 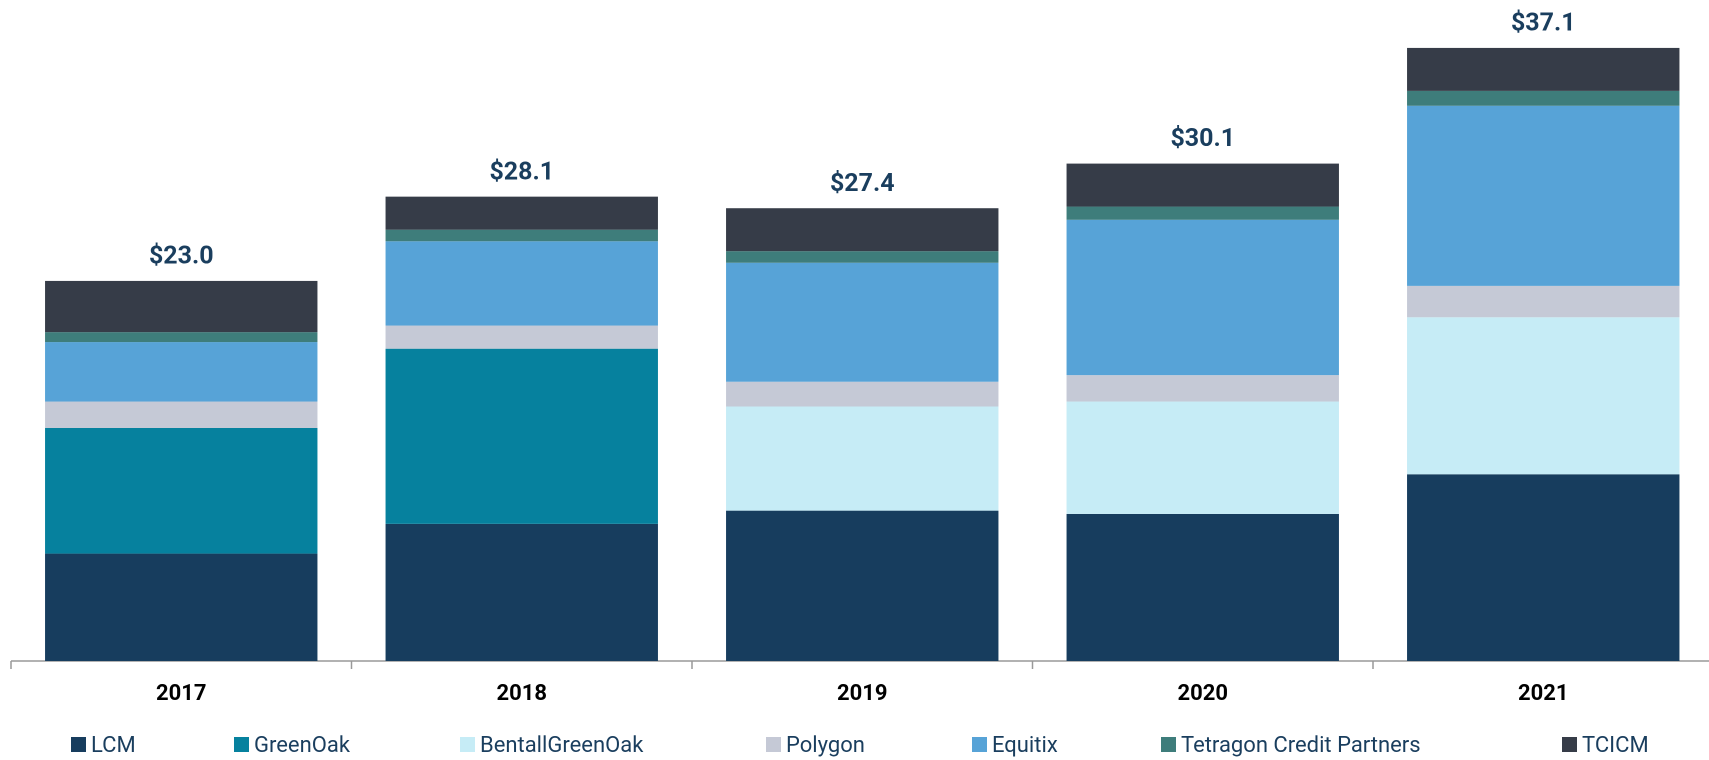 What do you see at coordinates (521, 171) in the screenshot?
I see `total-label: $28.1` at bounding box center [521, 171].